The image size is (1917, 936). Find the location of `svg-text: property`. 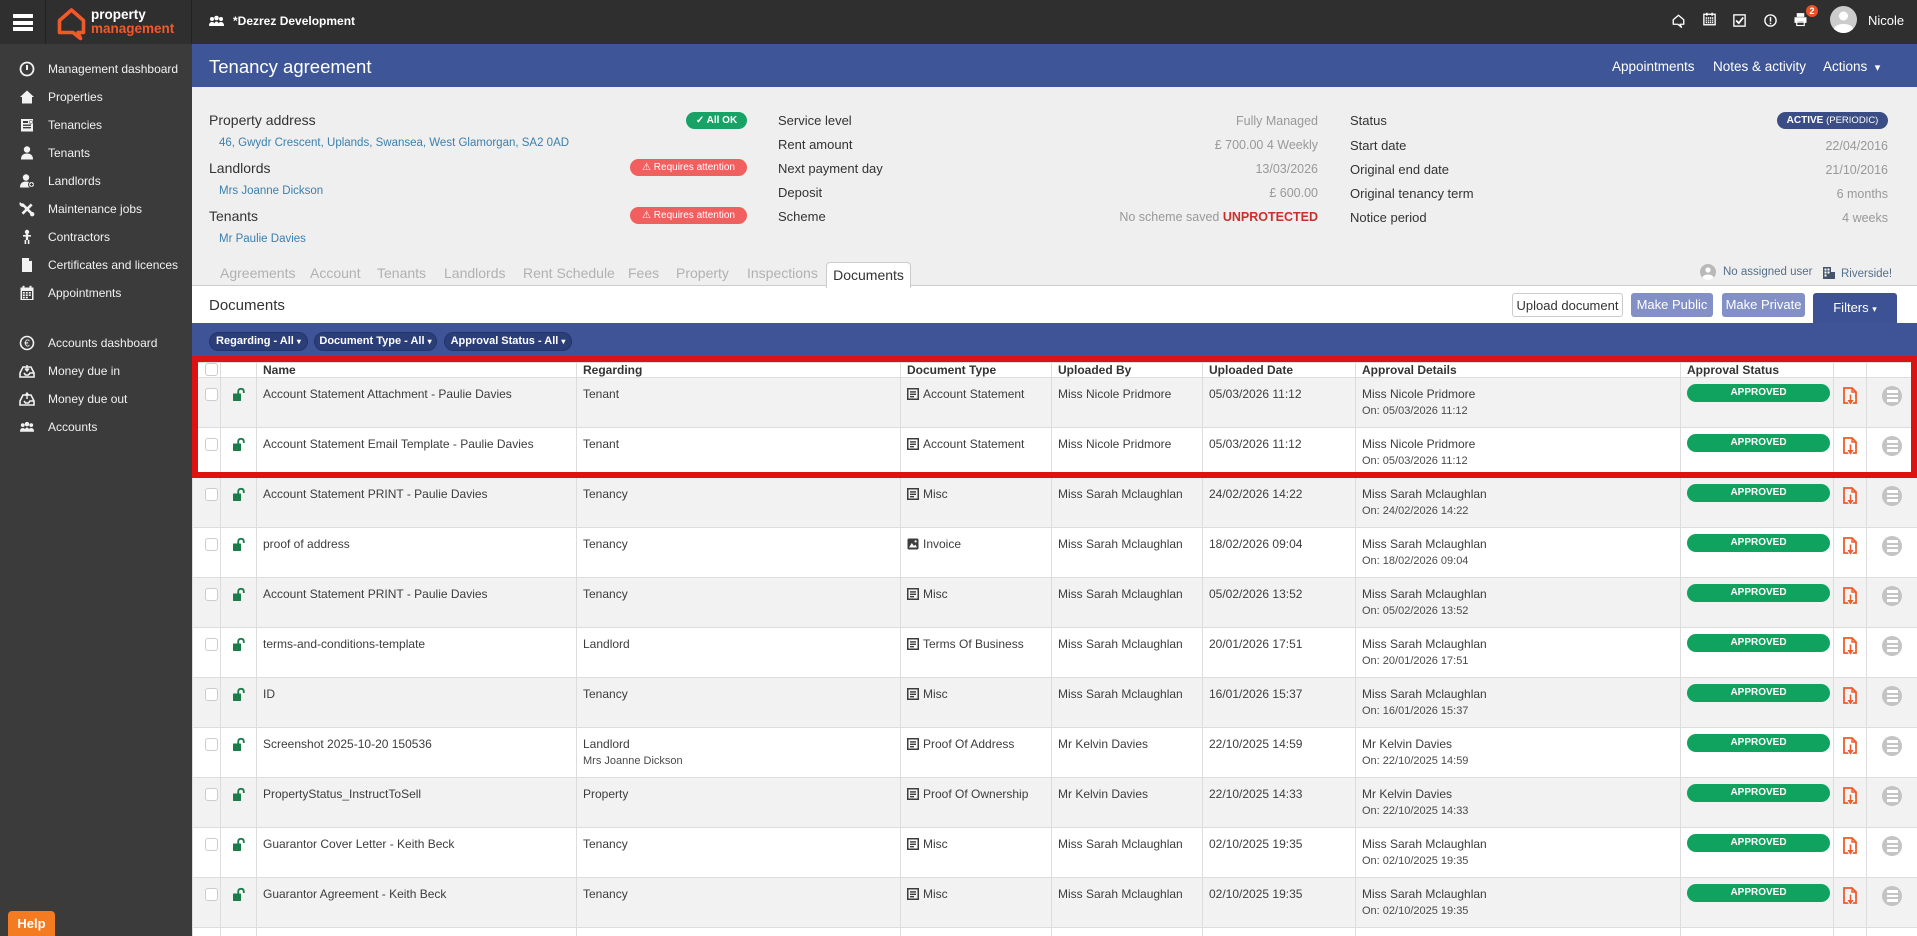

svg-text: property is located at coordinates (118, 14).